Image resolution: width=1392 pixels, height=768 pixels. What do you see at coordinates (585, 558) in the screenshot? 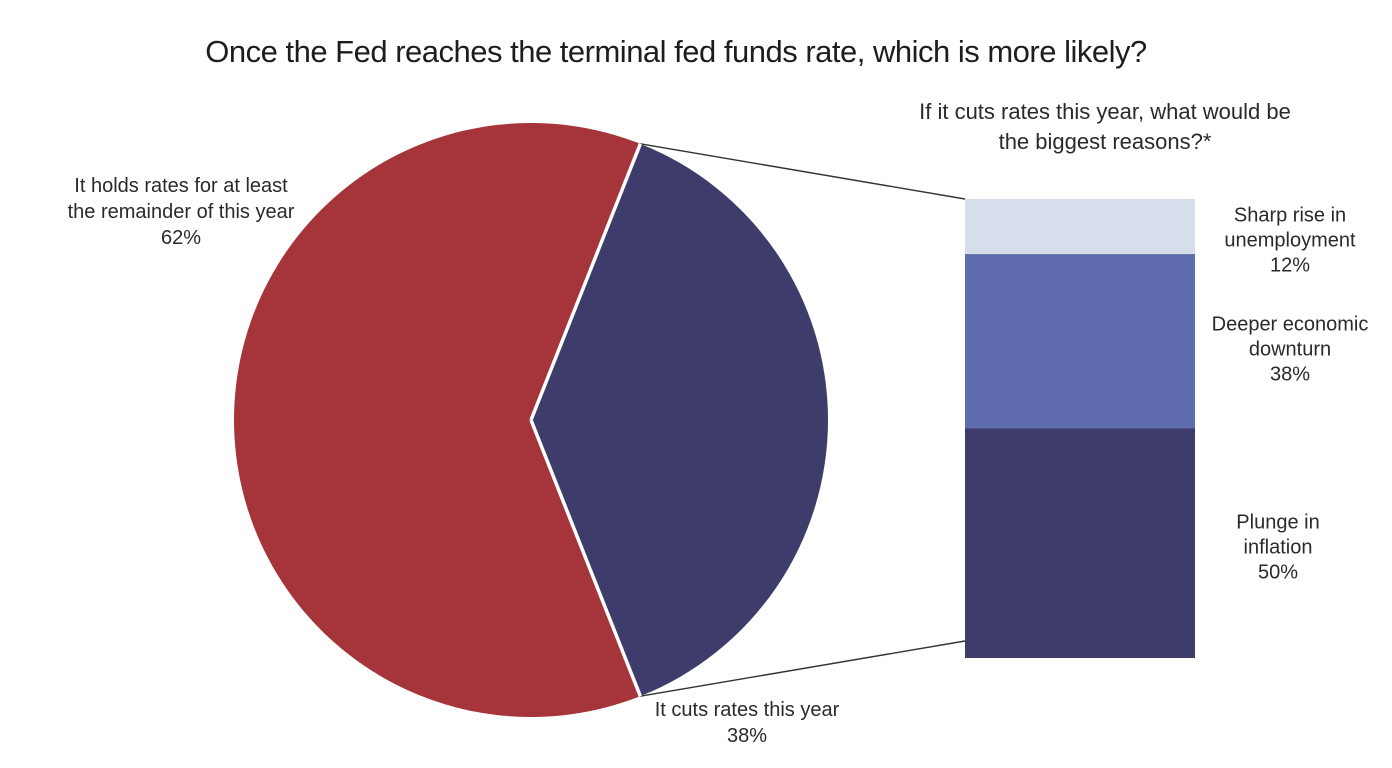
I see `pie-separator-bottom` at bounding box center [585, 558].